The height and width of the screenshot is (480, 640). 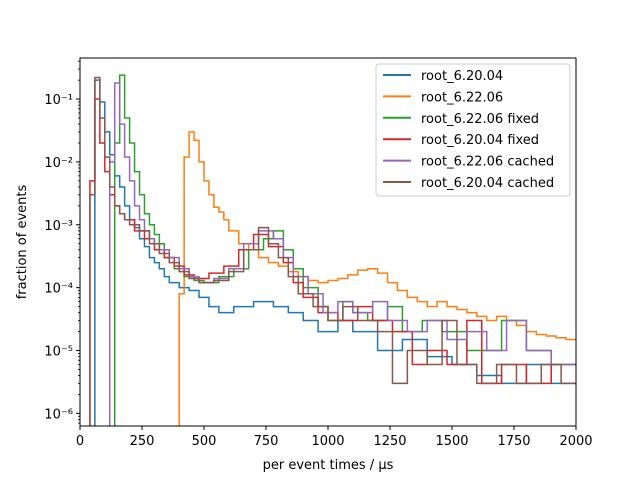 I want to click on x-axis-label: per event times / μs, so click(x=328, y=465).